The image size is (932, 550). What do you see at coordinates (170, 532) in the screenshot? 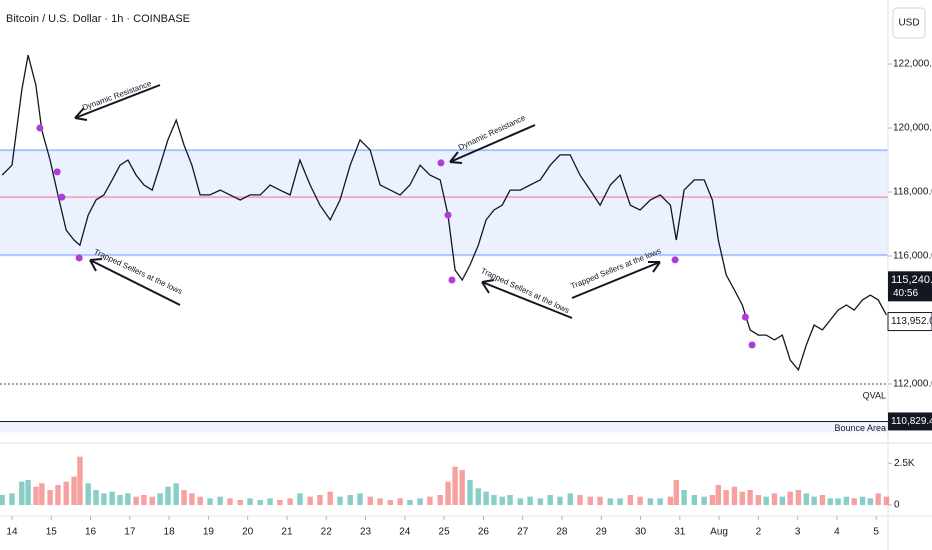
I see `x-tick-label: 18` at bounding box center [170, 532].